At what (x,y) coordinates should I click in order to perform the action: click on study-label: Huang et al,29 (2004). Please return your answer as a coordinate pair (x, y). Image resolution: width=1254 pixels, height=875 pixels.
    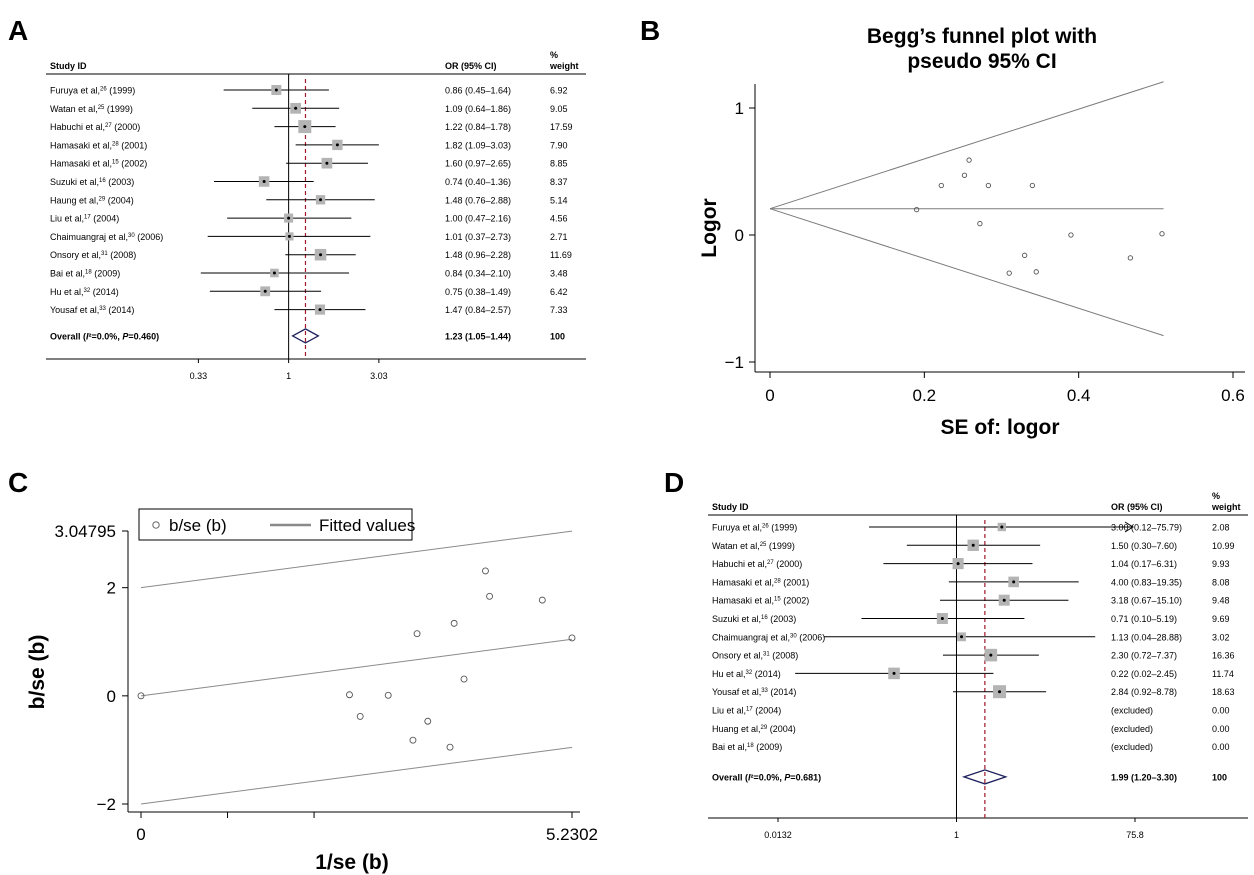
    Looking at the image, I should click on (754, 729).